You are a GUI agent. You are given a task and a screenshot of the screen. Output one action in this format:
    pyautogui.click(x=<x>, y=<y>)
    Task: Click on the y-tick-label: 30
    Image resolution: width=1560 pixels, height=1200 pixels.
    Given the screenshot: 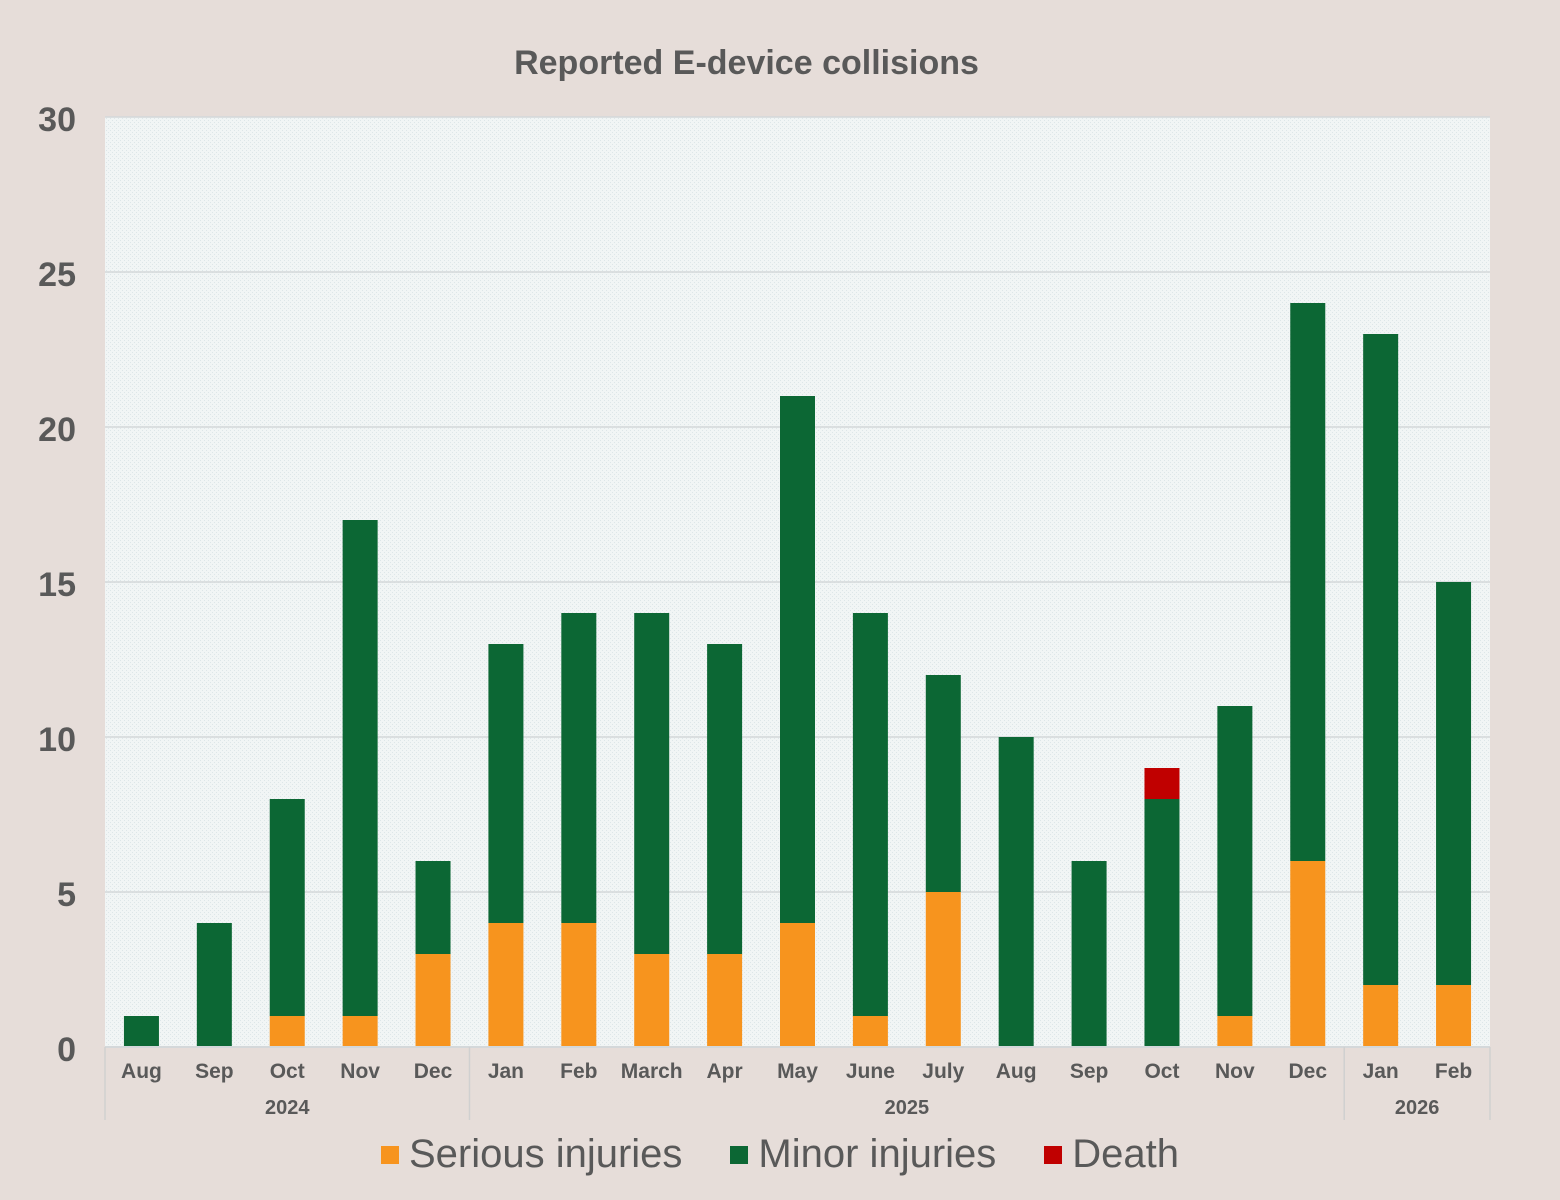 What is the action you would take?
    pyautogui.click(x=57, y=120)
    